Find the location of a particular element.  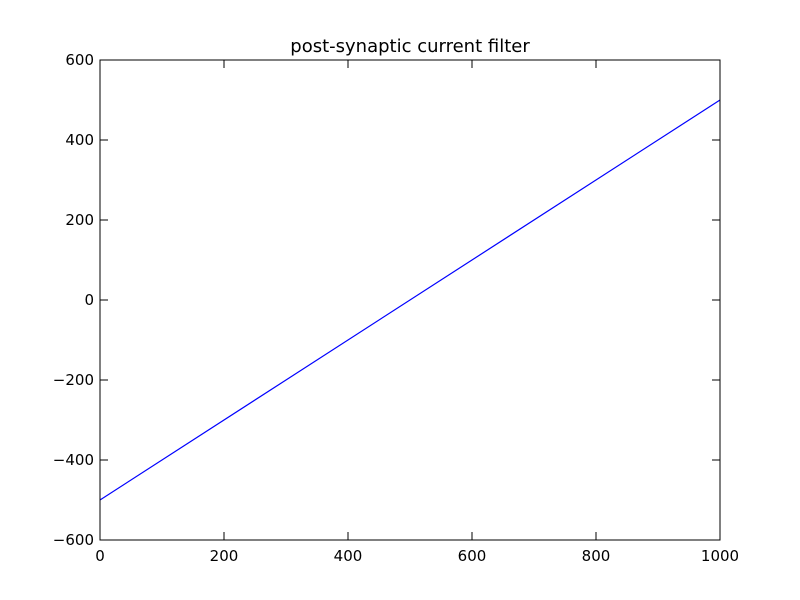

y-tick-labels: −600 −400 −200 0 200 400 600 is located at coordinates (73, 300).